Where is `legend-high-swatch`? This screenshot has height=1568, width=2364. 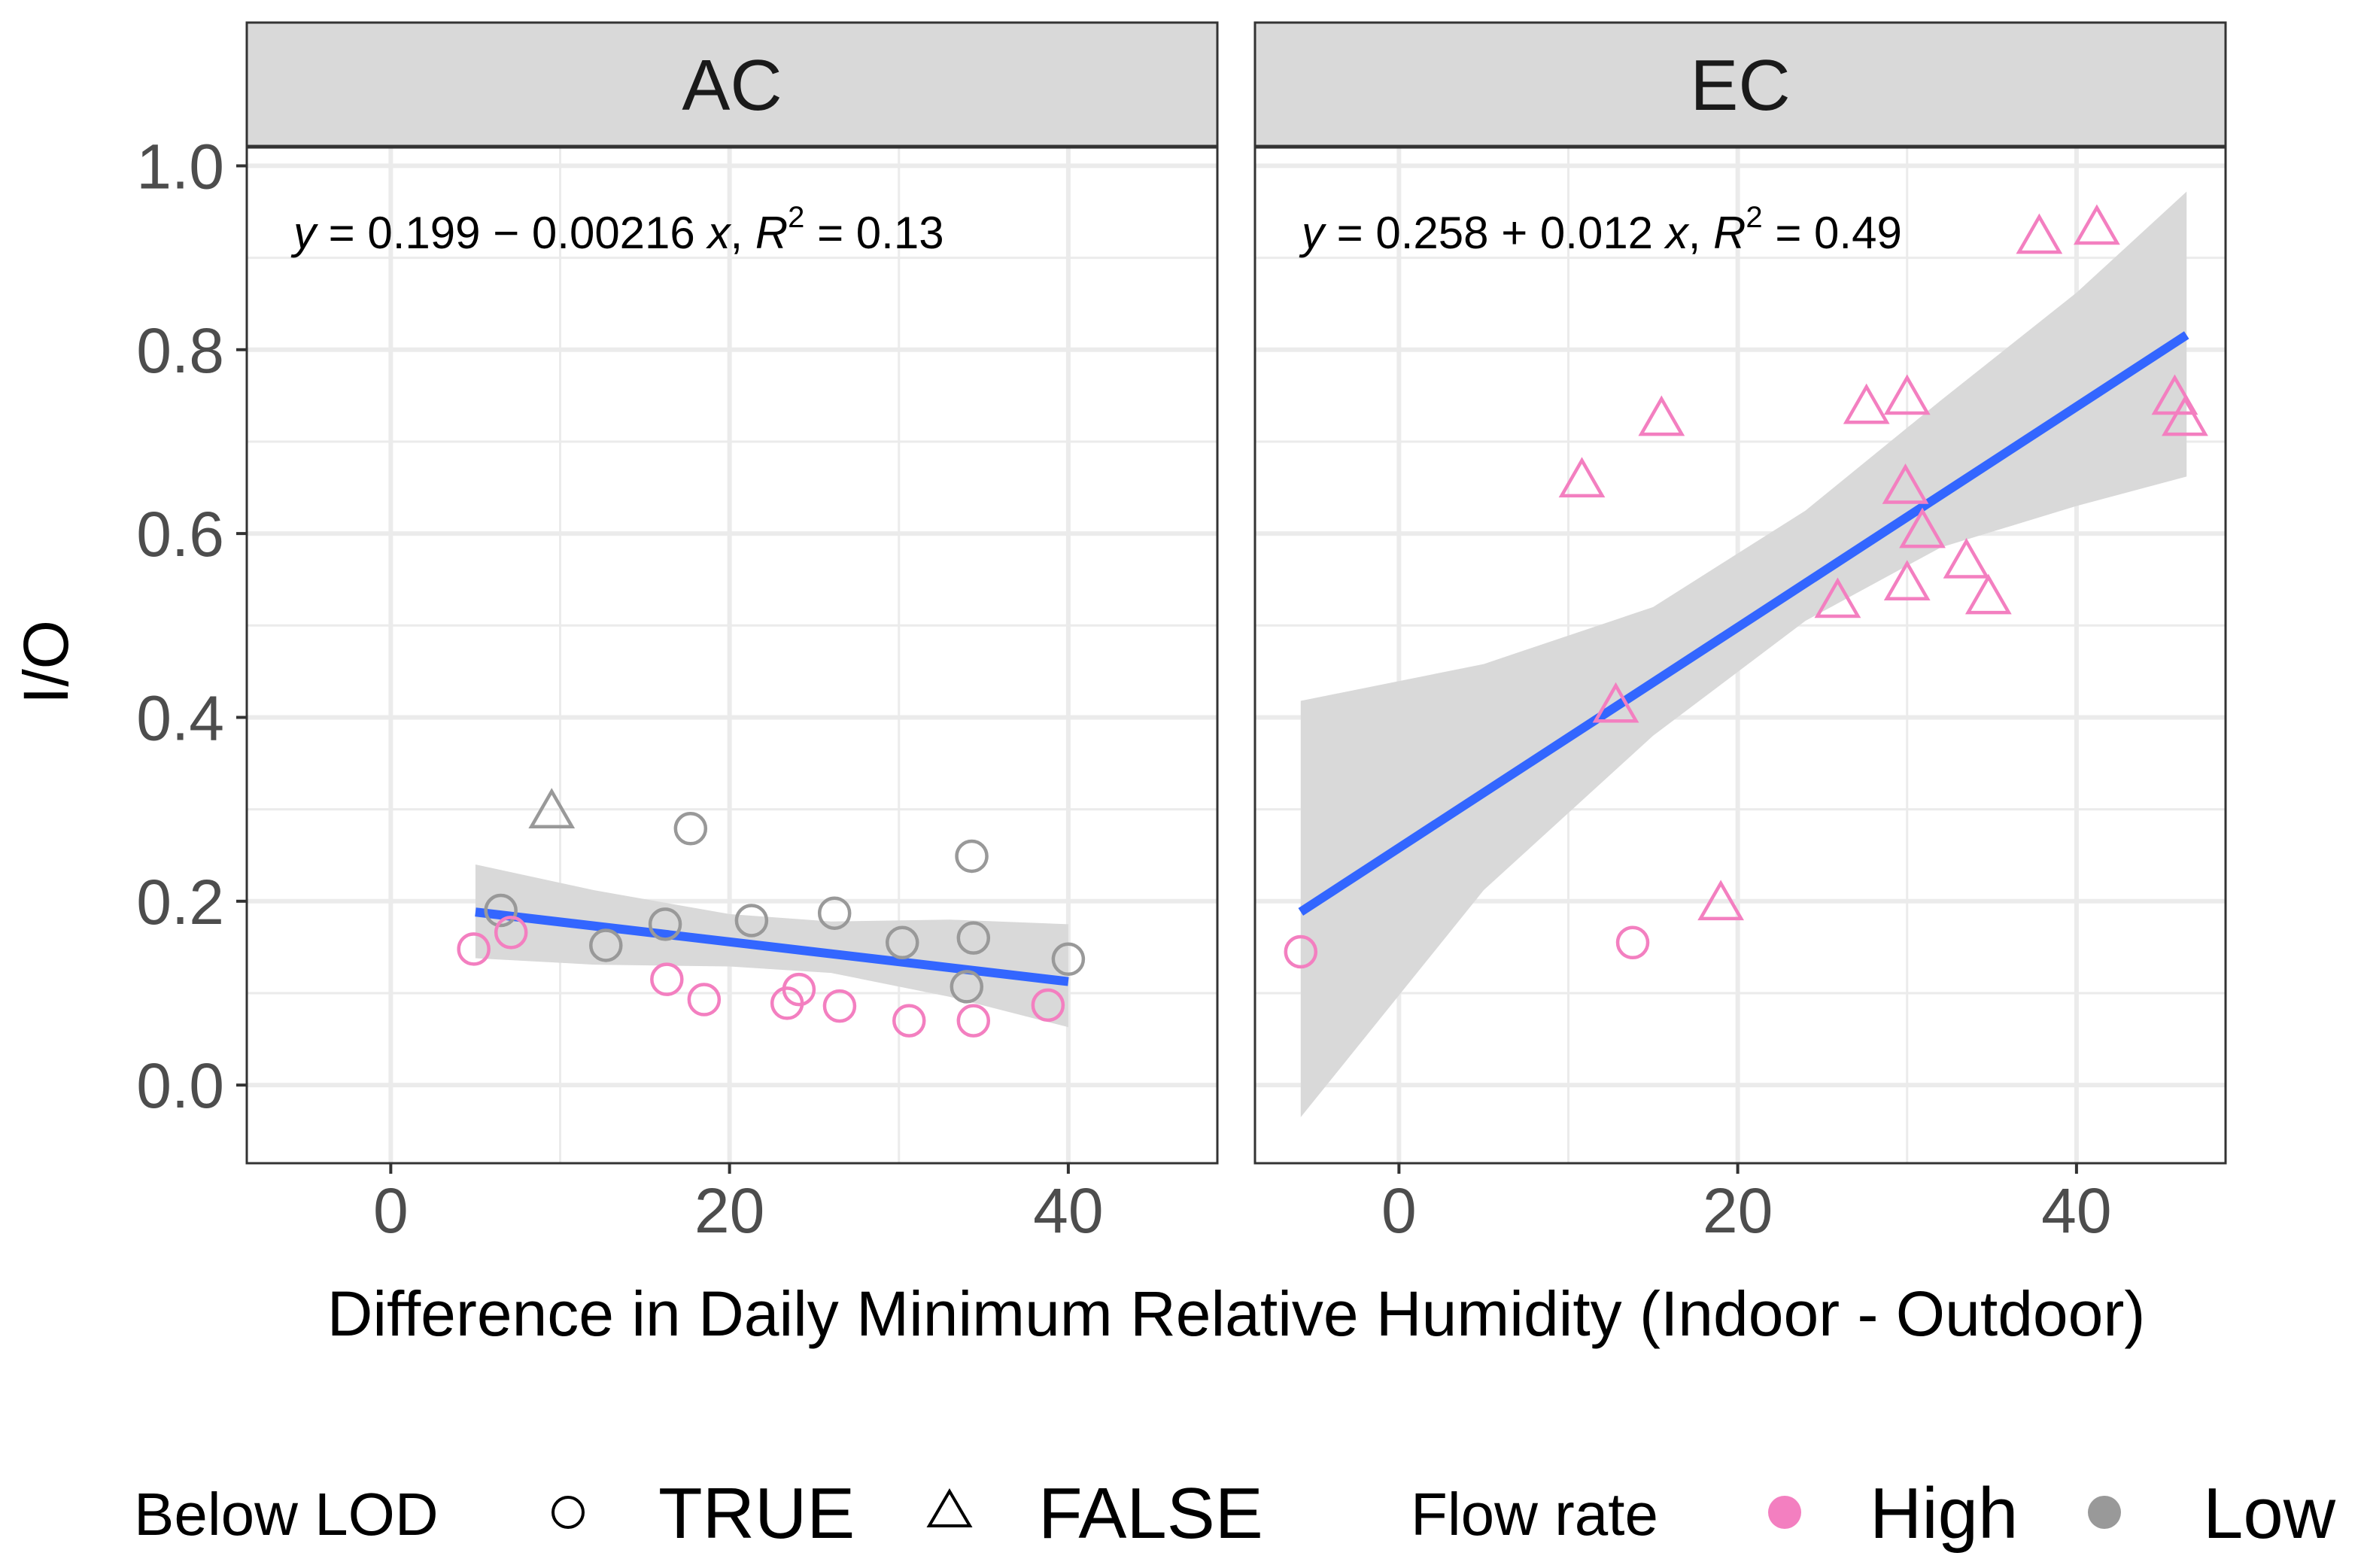 legend-high-swatch is located at coordinates (1784, 1512).